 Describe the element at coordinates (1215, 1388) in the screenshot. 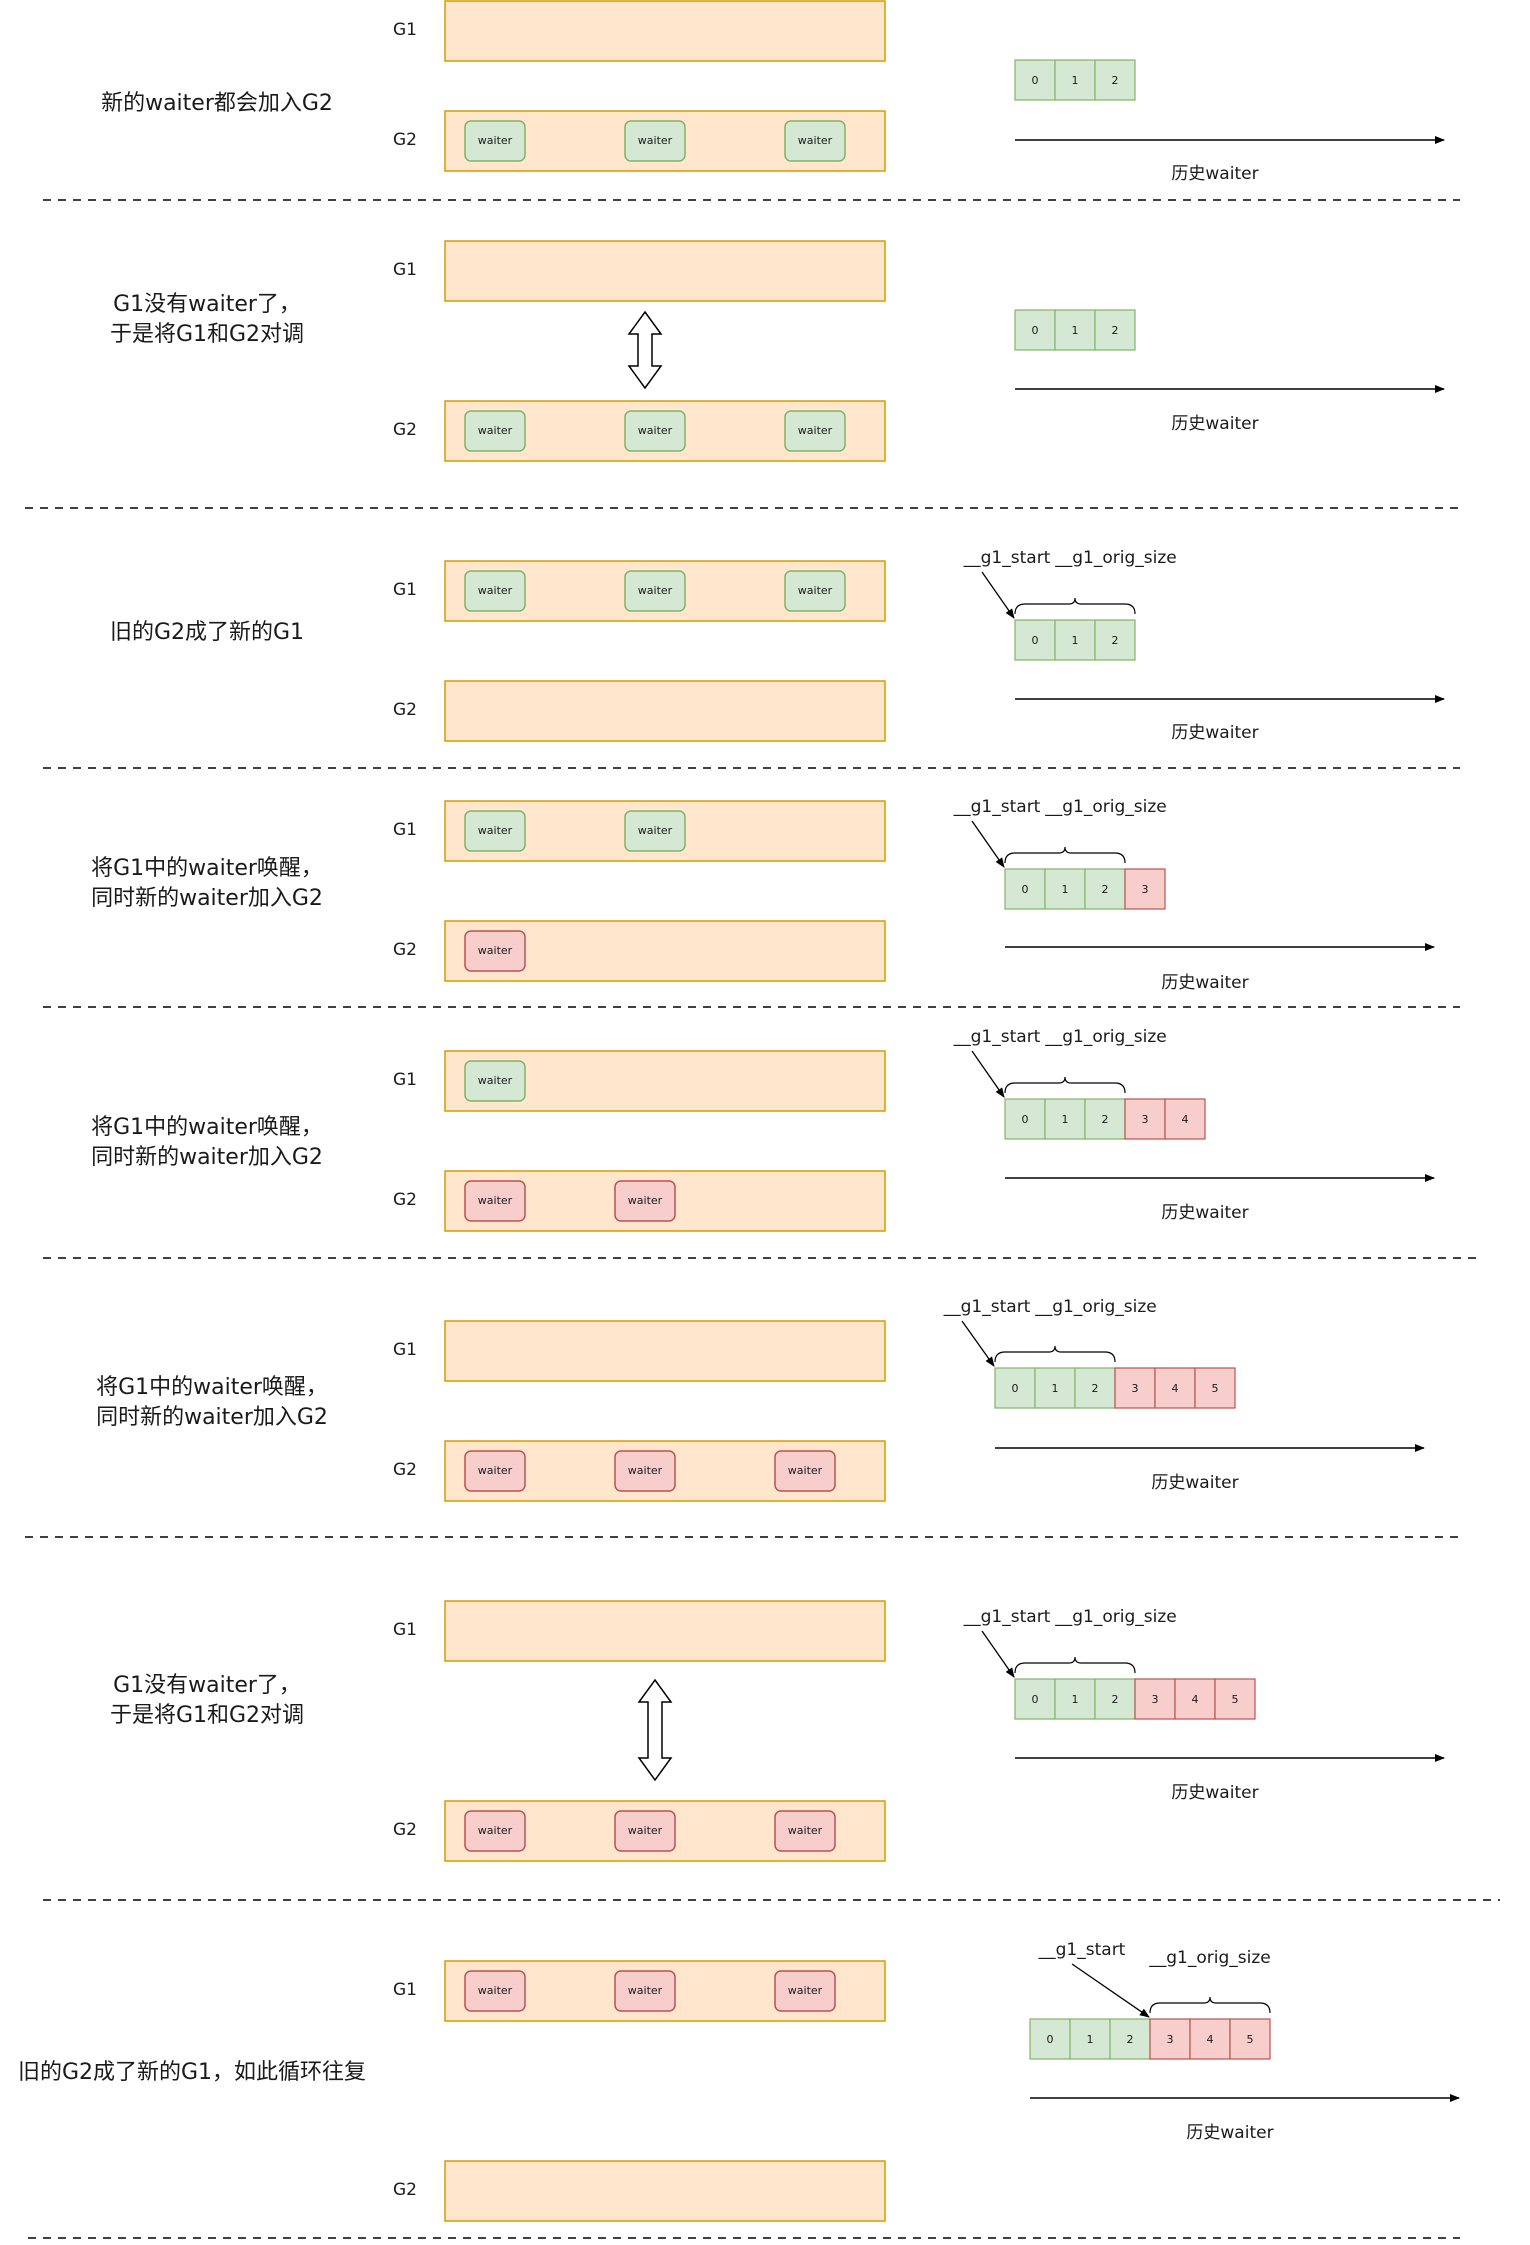

I see `history-cell-label: 5` at that location.